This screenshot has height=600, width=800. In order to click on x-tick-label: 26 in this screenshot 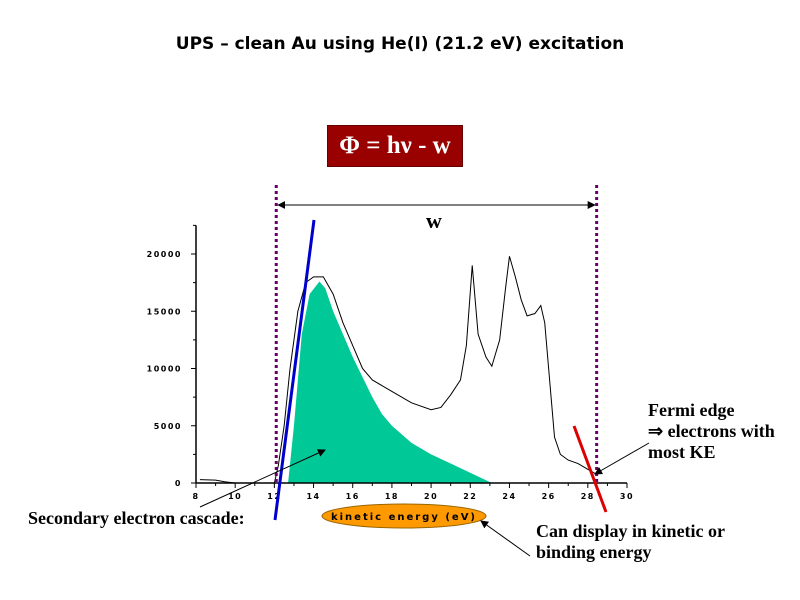, I will do `click(549, 496)`.